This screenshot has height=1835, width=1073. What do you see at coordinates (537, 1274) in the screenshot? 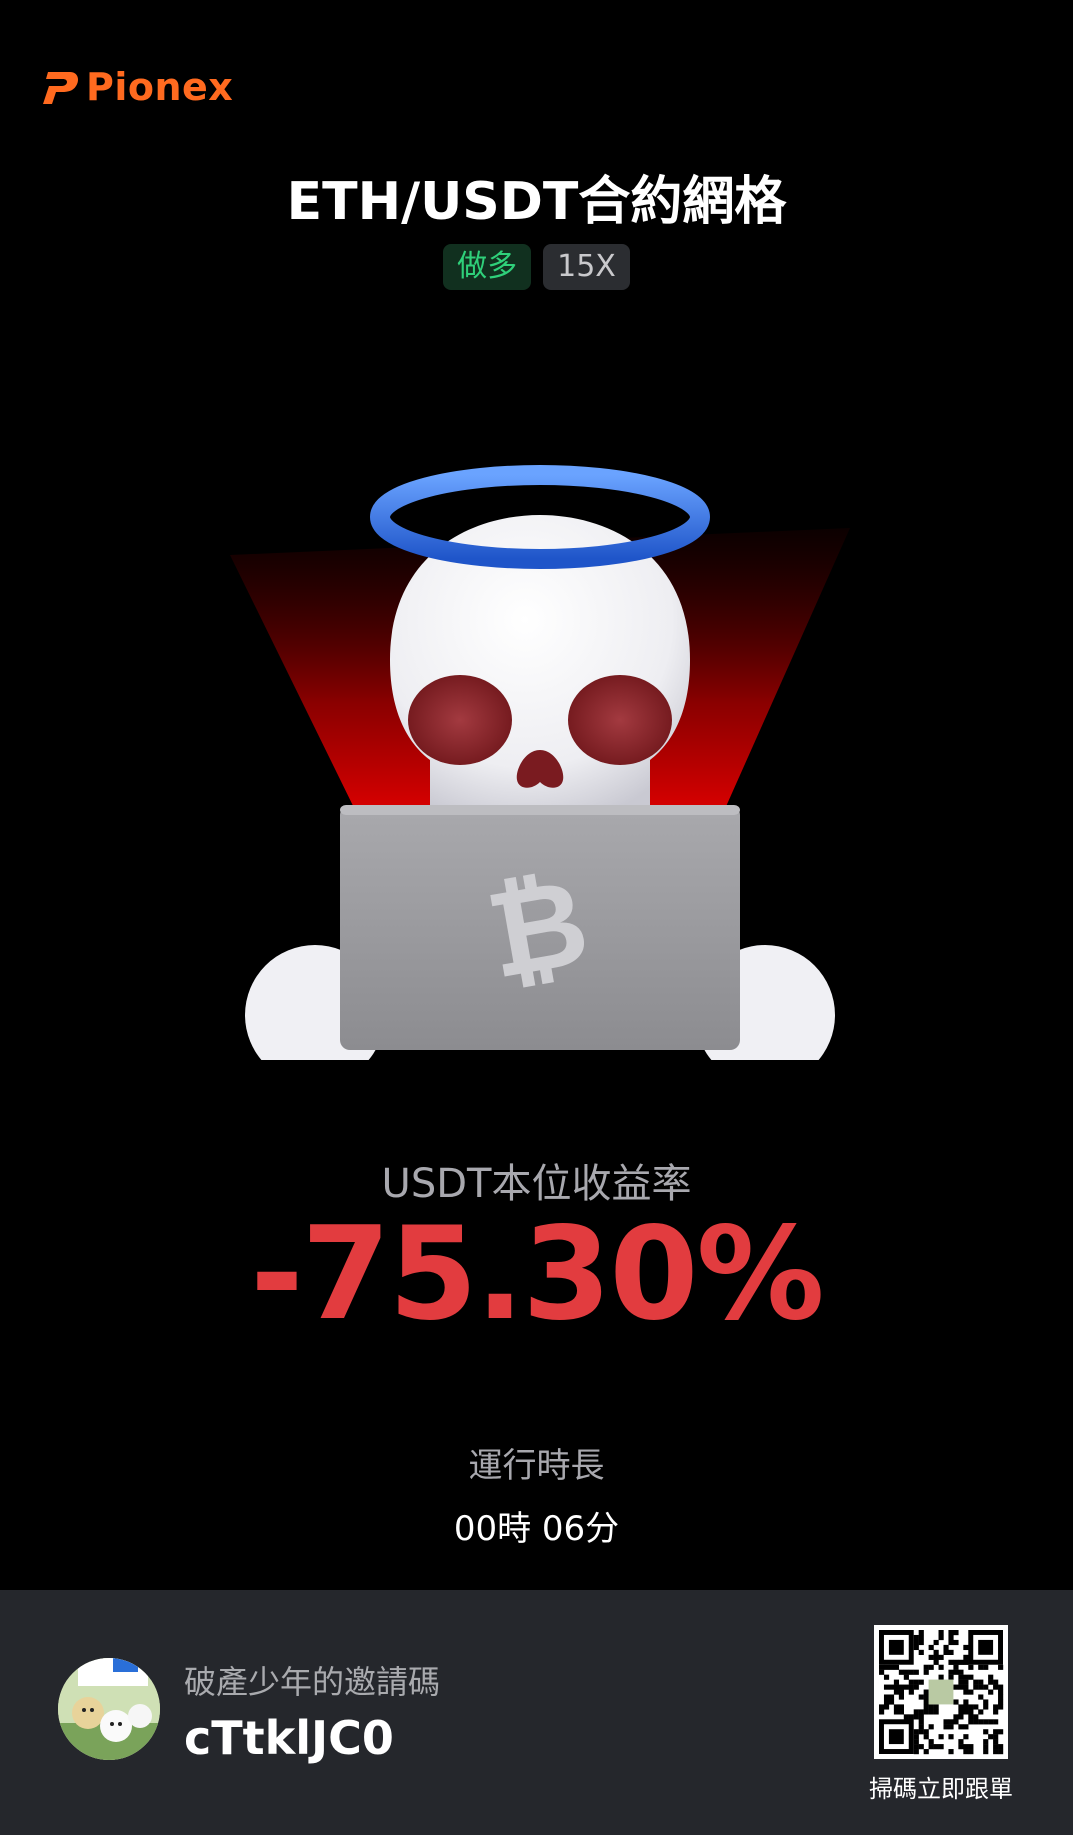
I see `return-value: -75.30%` at bounding box center [537, 1274].